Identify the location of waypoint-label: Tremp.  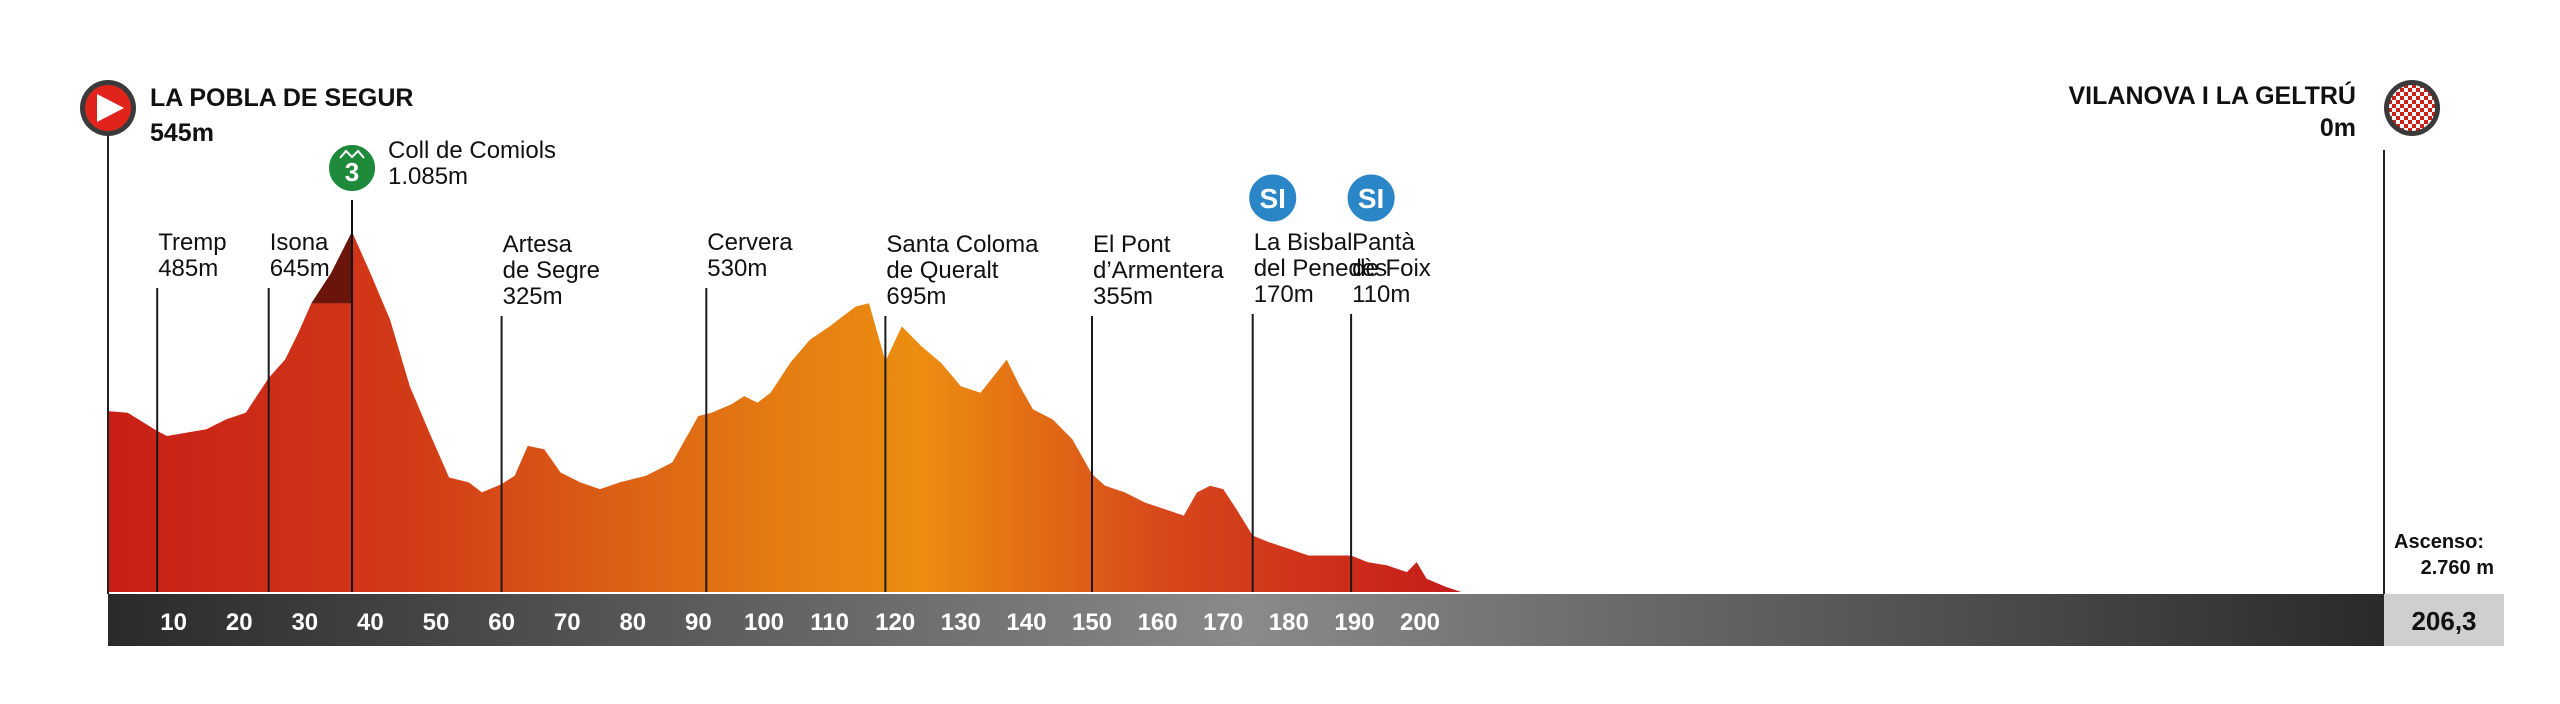
(192, 242).